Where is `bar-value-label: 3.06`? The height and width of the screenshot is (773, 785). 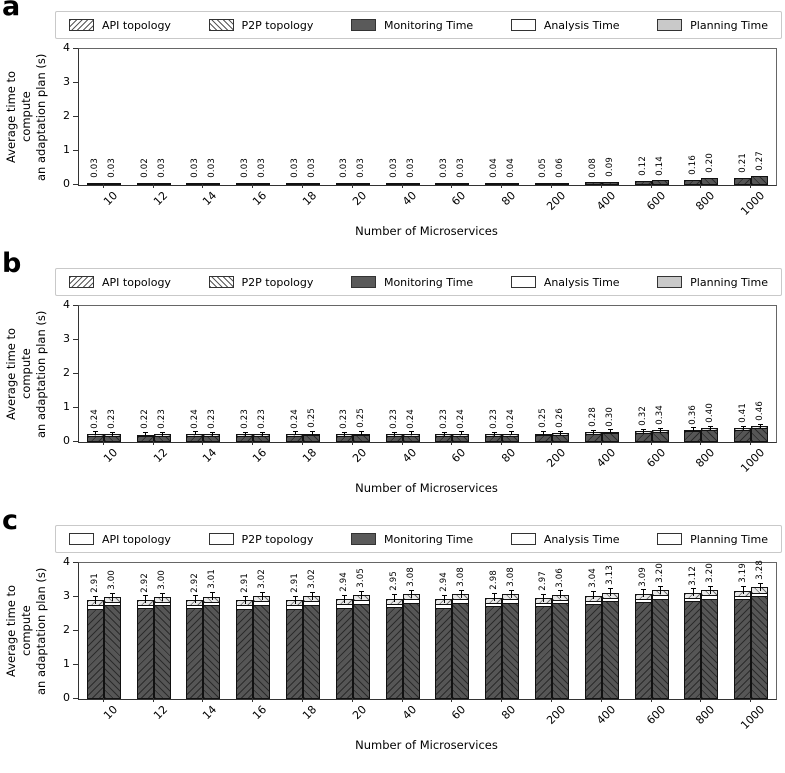
bar-value-label: 3.06 is located at coordinates (560, 577).